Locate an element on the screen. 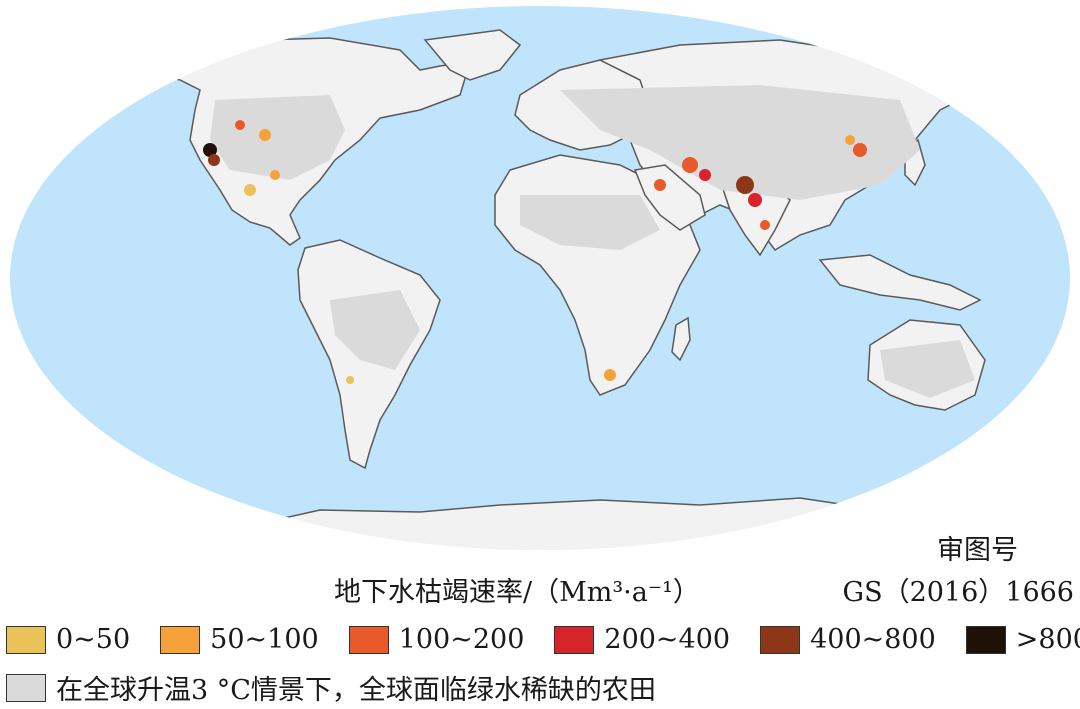 Image resolution: width=1080 pixels, height=709 pixels. legend-item-farmland: 在全球升温3 °C情景下，全球面临绿水稀缺的农田 is located at coordinates (331, 687).